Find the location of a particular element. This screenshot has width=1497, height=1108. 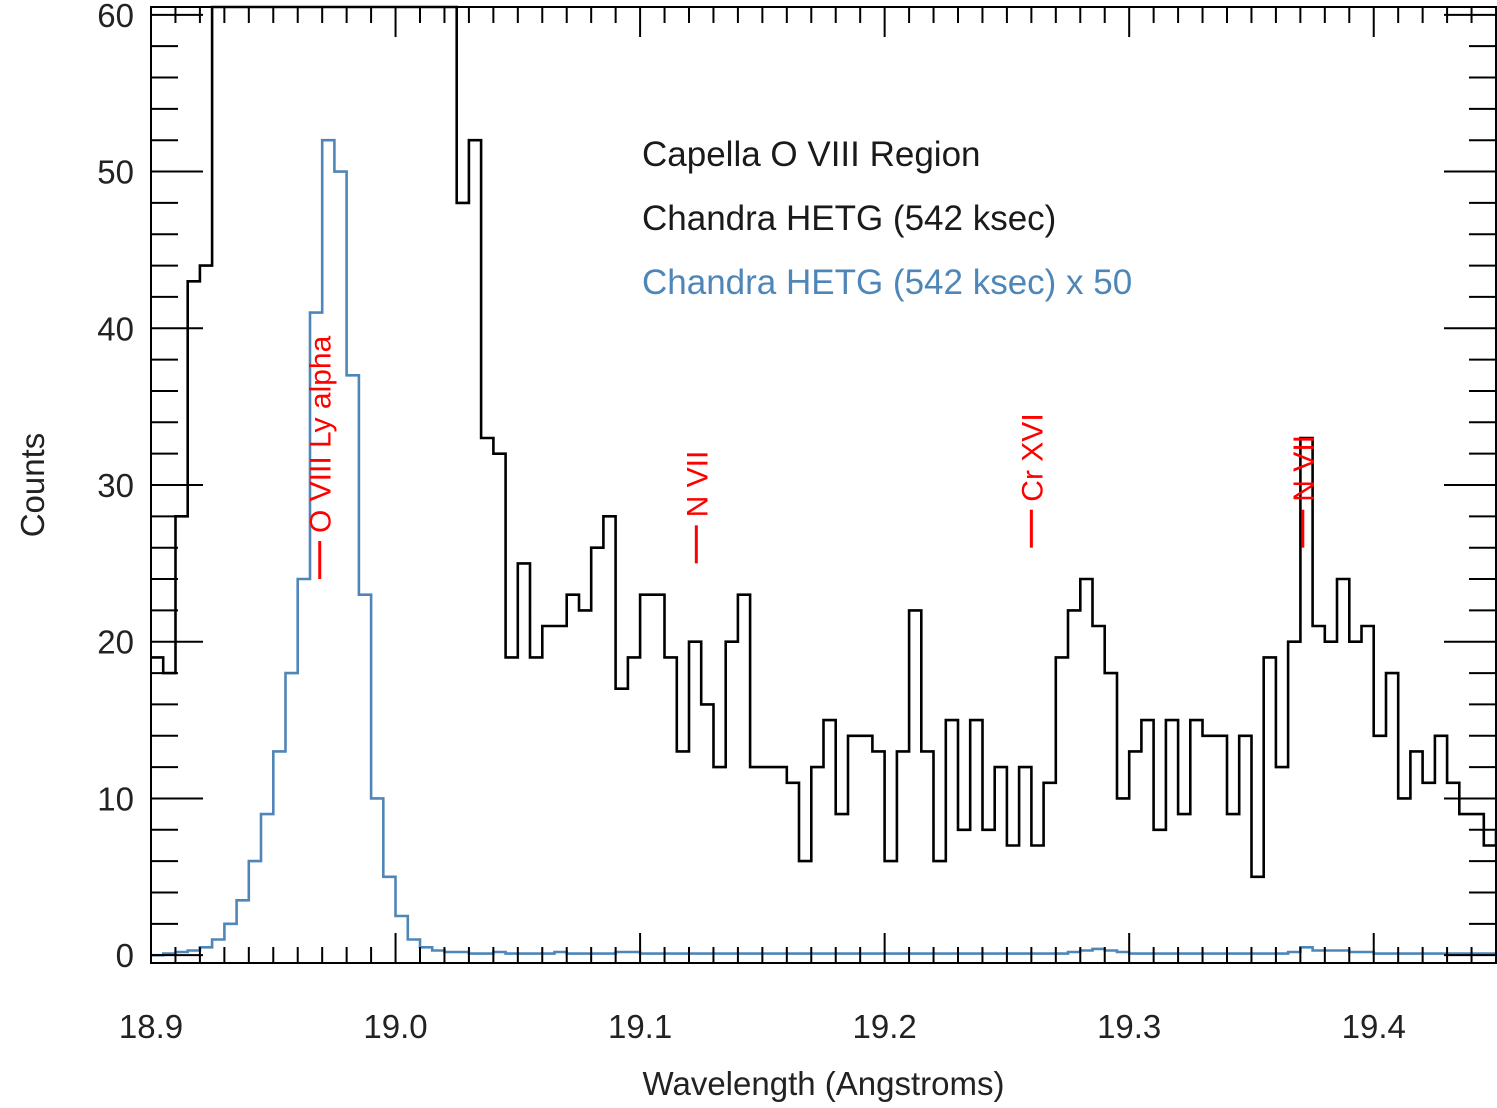

x-tick-label: 18.9 is located at coordinates (151, 1026).